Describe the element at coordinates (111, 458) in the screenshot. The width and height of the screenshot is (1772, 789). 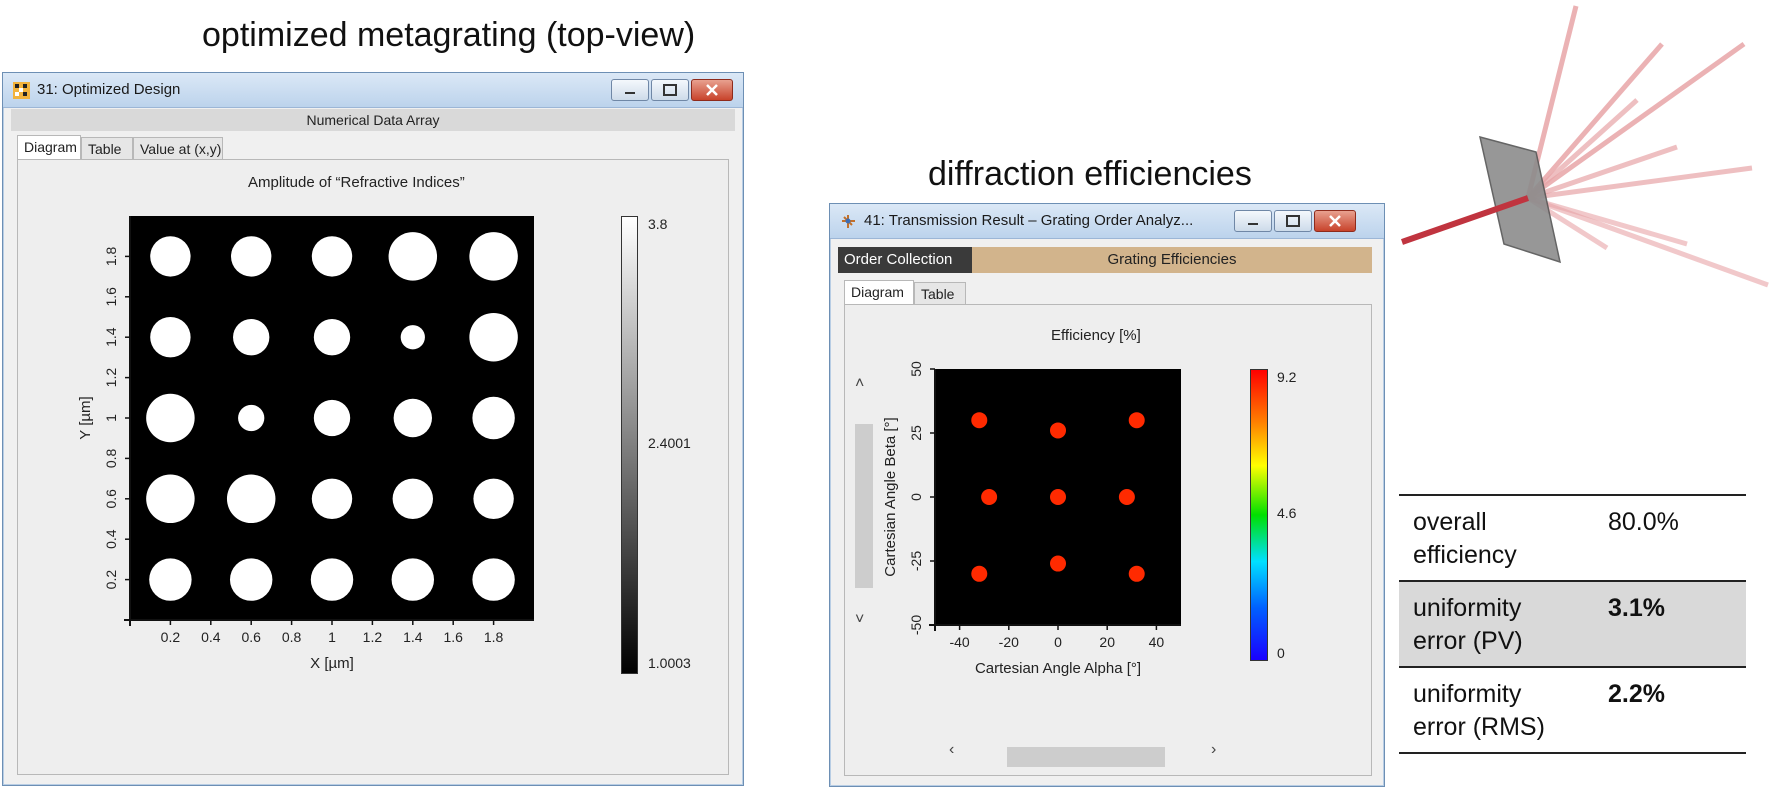
I see `y-tick-label: 0.8` at that location.